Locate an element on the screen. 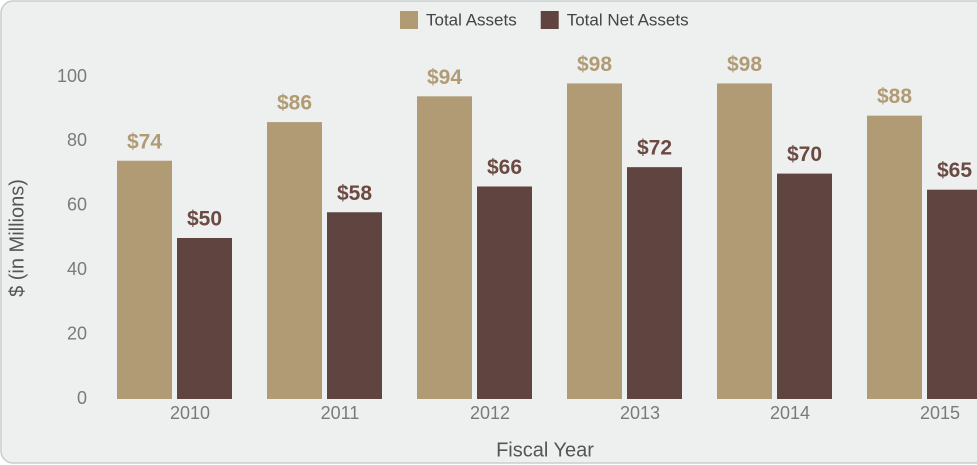 The height and width of the screenshot is (465, 977). value-label: $50 is located at coordinates (204, 219).